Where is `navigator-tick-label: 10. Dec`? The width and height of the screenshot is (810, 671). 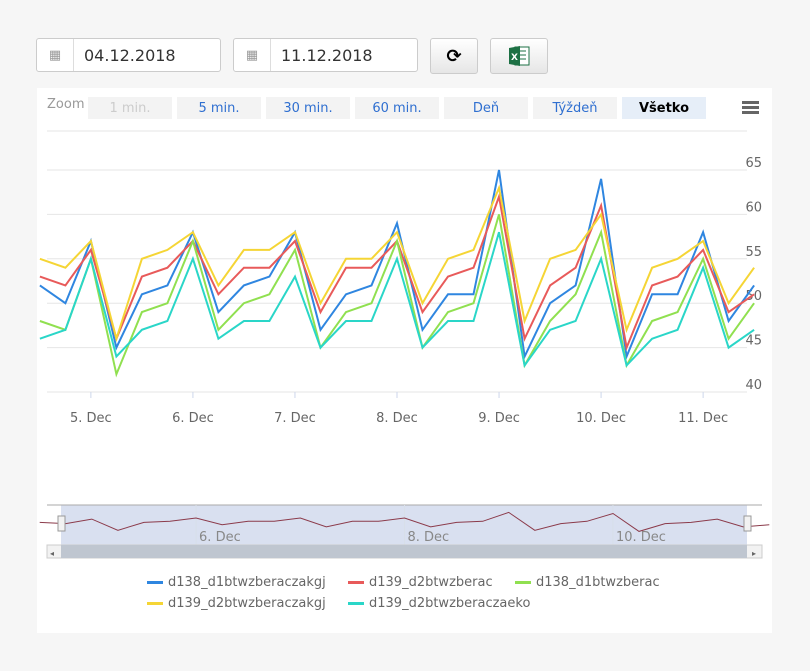
navigator-tick-label: 10. Dec is located at coordinates (641, 537).